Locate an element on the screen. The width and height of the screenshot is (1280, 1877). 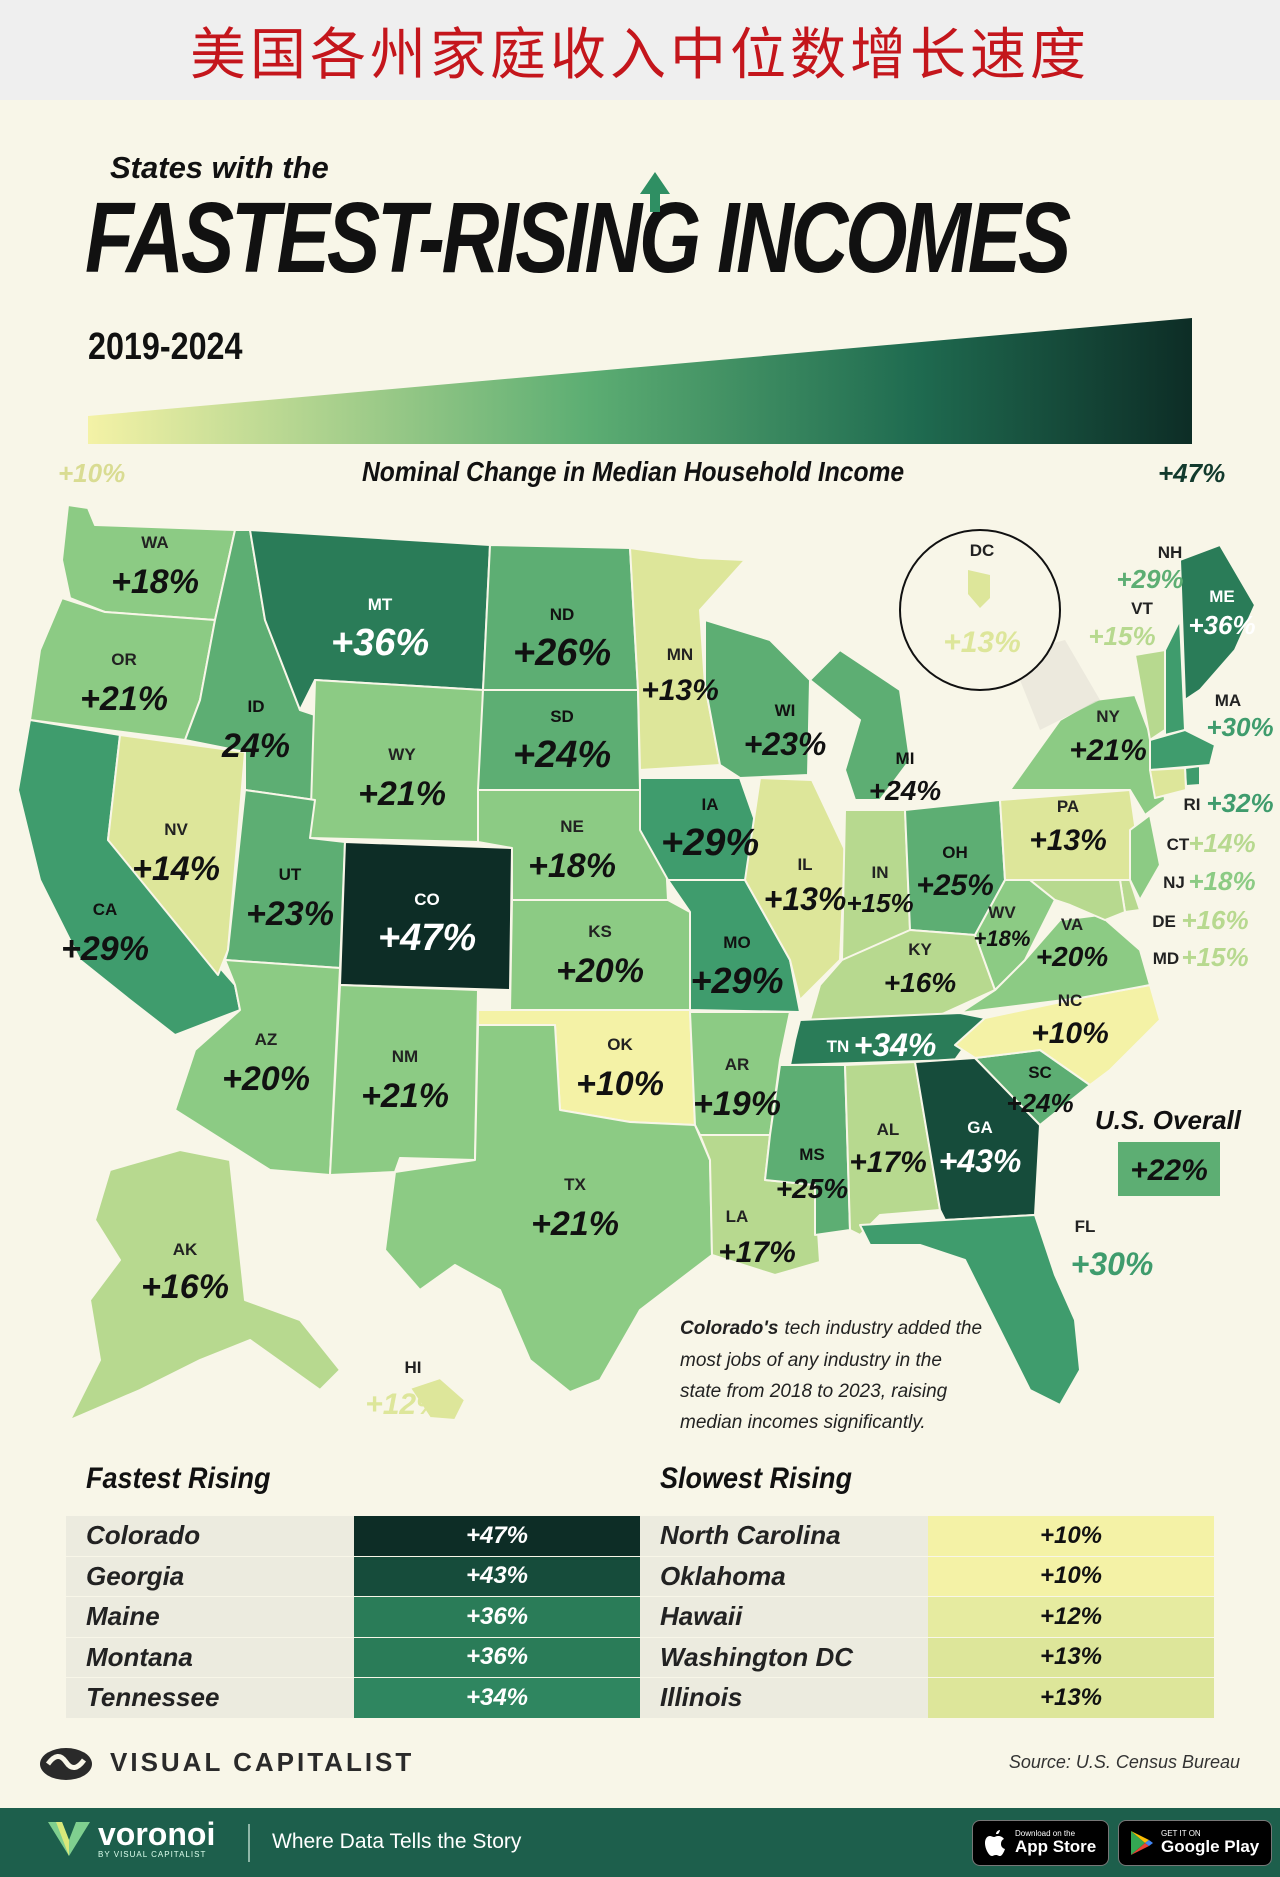
state-HI is located at coordinates (437, 1399).